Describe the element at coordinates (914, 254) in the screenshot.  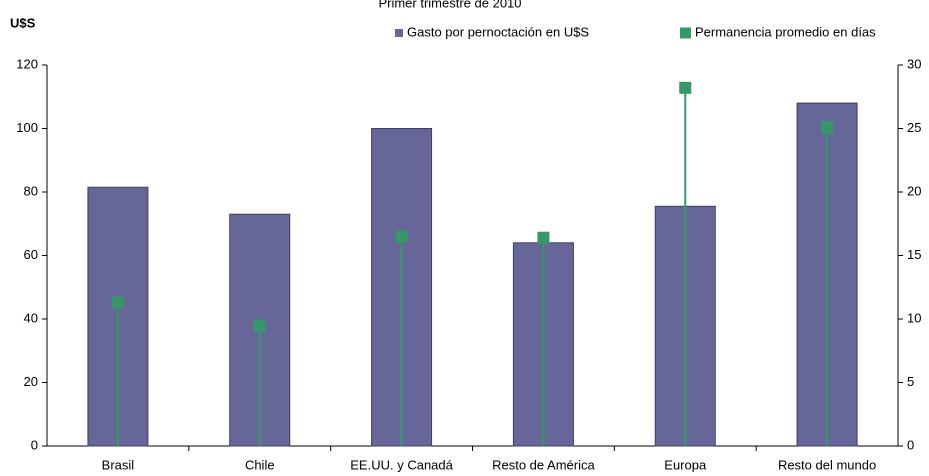
I see `y2-tick-label: 15` at that location.